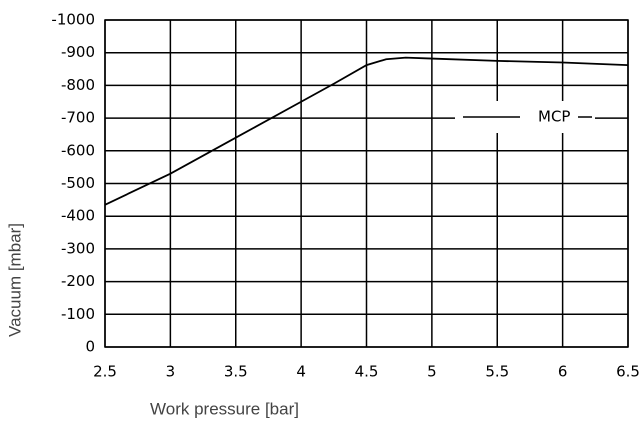  I want to click on x-axis-title: Work pressure [bar], so click(224, 408).